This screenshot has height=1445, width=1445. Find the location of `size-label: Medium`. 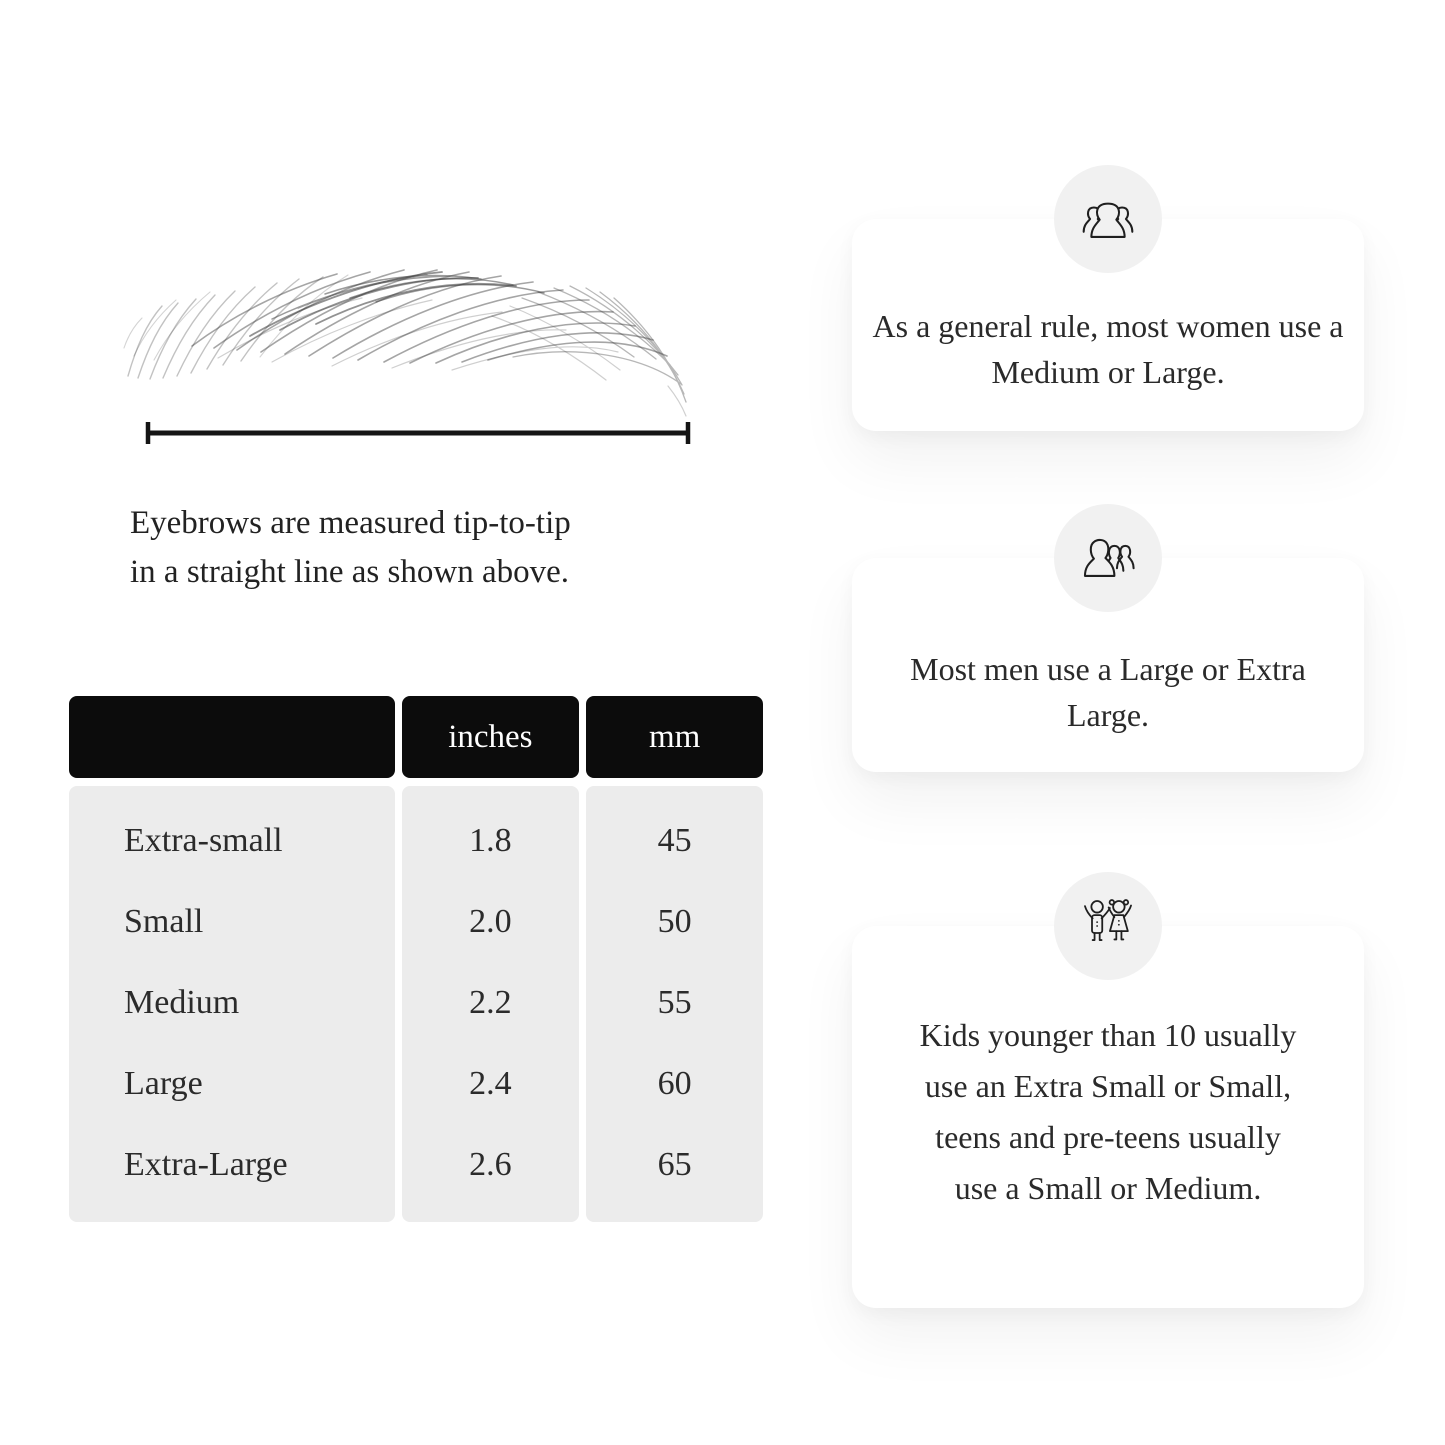

size-label: Medium is located at coordinates (182, 1002).